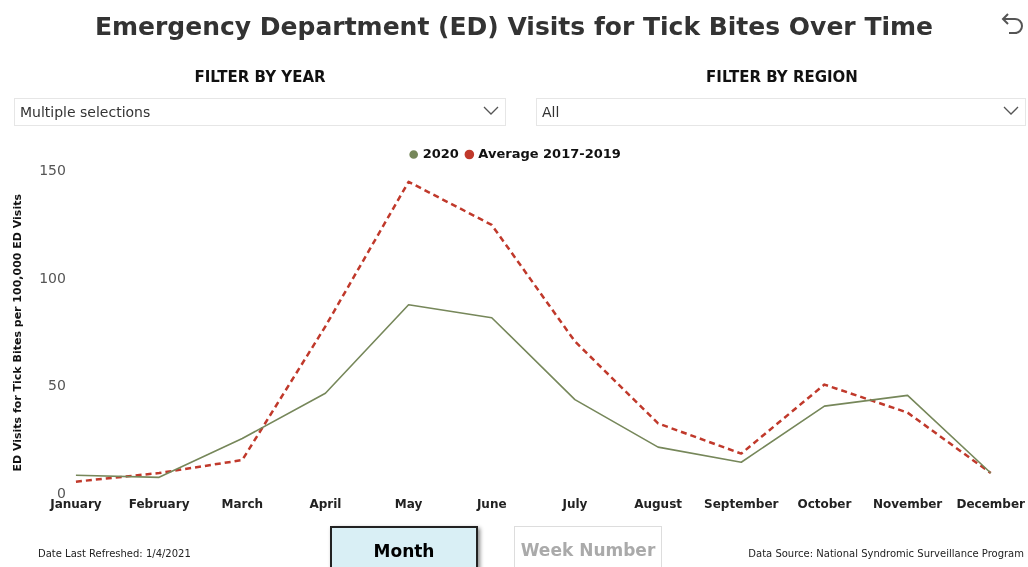 Image resolution: width=1028 pixels, height=567 pixels. I want to click on text: Date Last Refreshed: 1/4/2021, so click(114, 553).